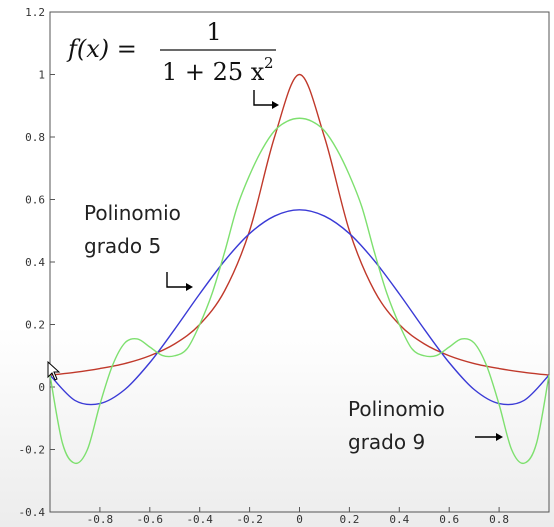 The height and width of the screenshot is (527, 554). What do you see at coordinates (199, 519) in the screenshot?
I see `x-tick-label: -0.4` at bounding box center [199, 519].